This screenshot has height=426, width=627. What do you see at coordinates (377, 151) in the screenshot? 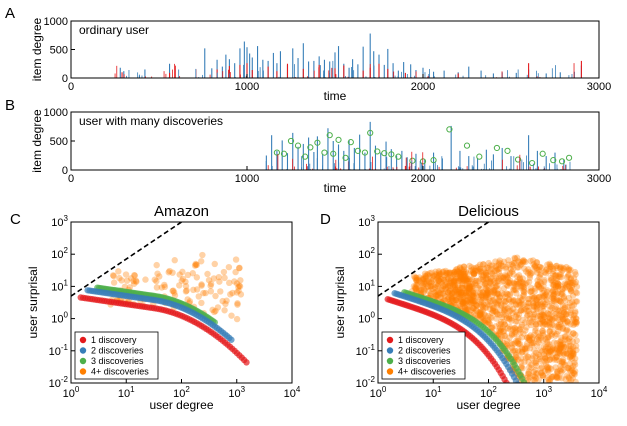
I see `discovery-marker` at bounding box center [377, 151].